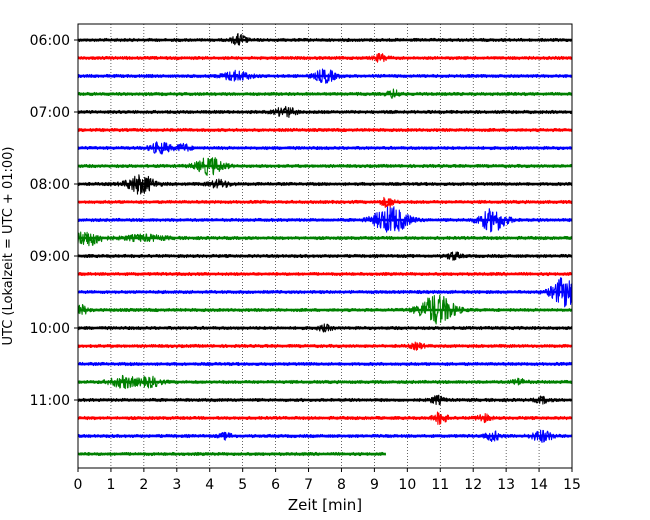 This screenshot has height=520, width=650. Describe the element at coordinates (327, 480) in the screenshot. I see `x-axis-ticks: 0 1 2 3 4 5 6 7 8 9 10 11 12 13 14 15` at that location.